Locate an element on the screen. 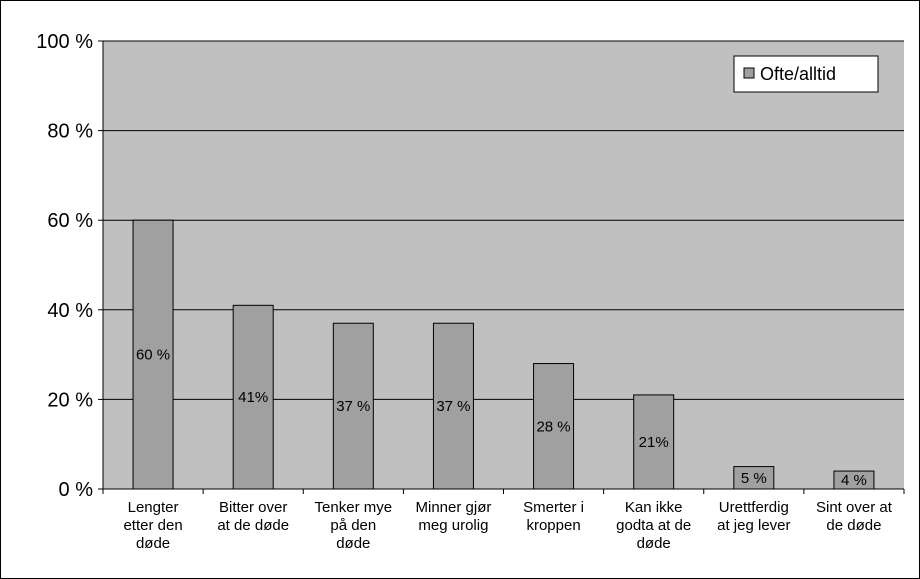 The image size is (920, 579). x-tick-label: Urettferdig at jeg lever is located at coordinates (753, 516).